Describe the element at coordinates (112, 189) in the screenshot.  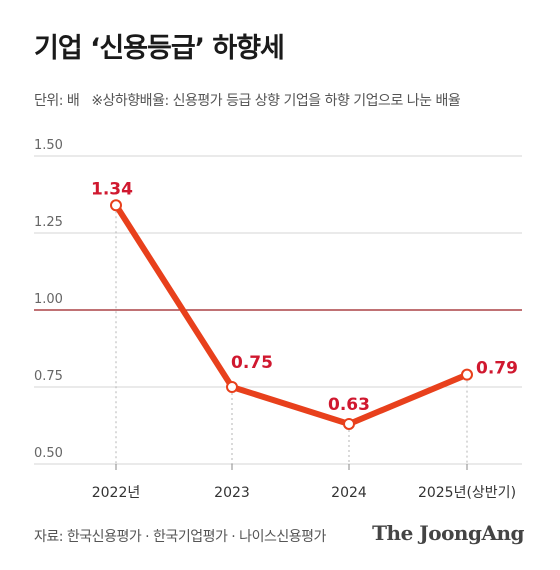
I see `data-label: 1.34` at that location.